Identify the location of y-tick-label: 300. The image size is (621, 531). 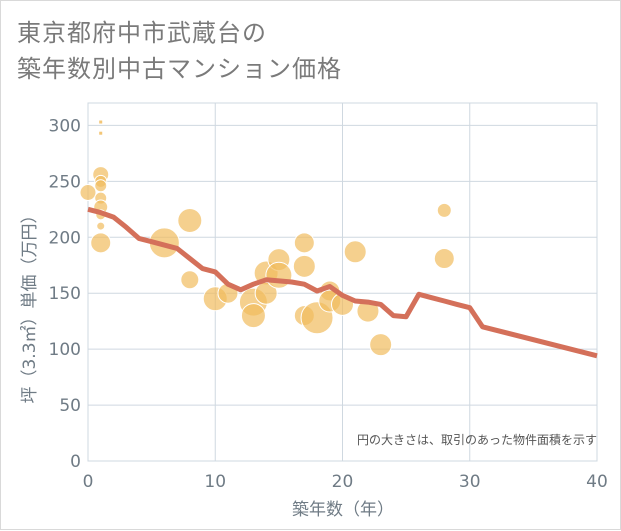
(65, 126).